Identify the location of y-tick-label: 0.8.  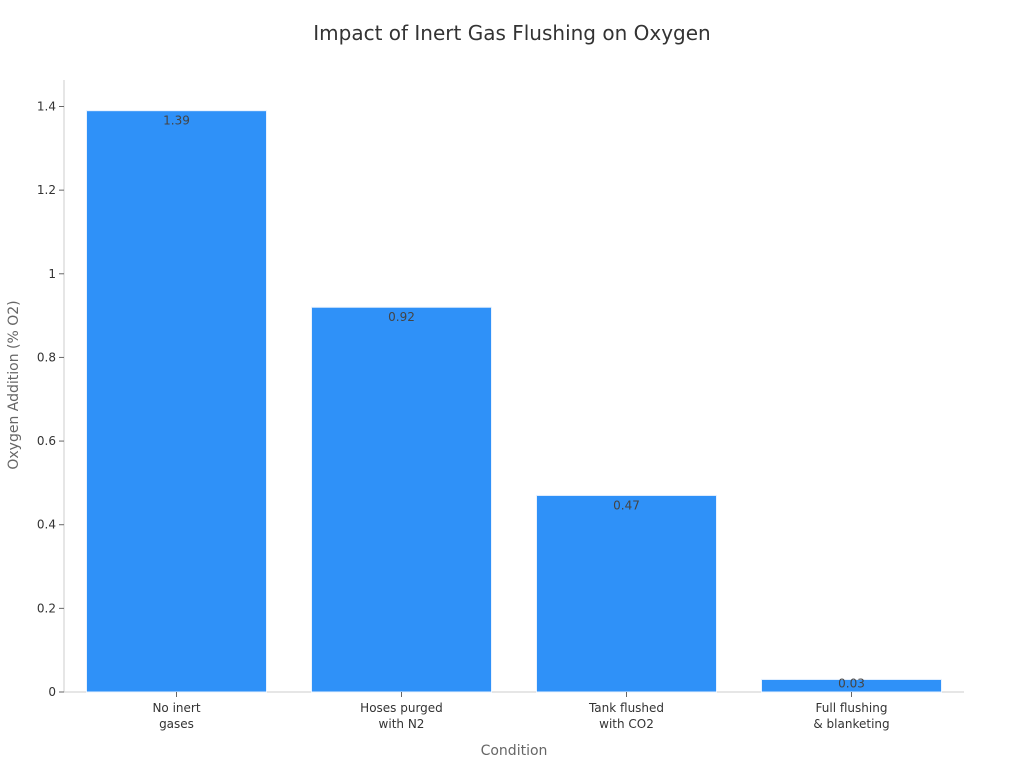
(46, 357).